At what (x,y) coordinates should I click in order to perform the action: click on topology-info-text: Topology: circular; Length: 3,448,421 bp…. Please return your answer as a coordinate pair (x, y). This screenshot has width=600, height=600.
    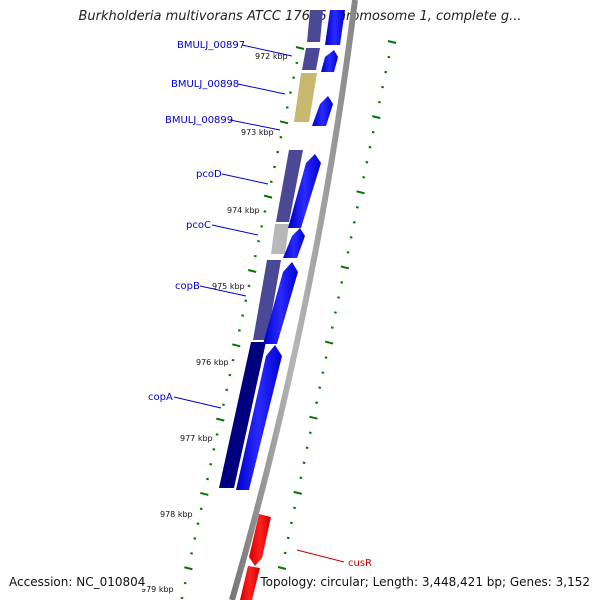
    Looking at the image, I should click on (425, 582).